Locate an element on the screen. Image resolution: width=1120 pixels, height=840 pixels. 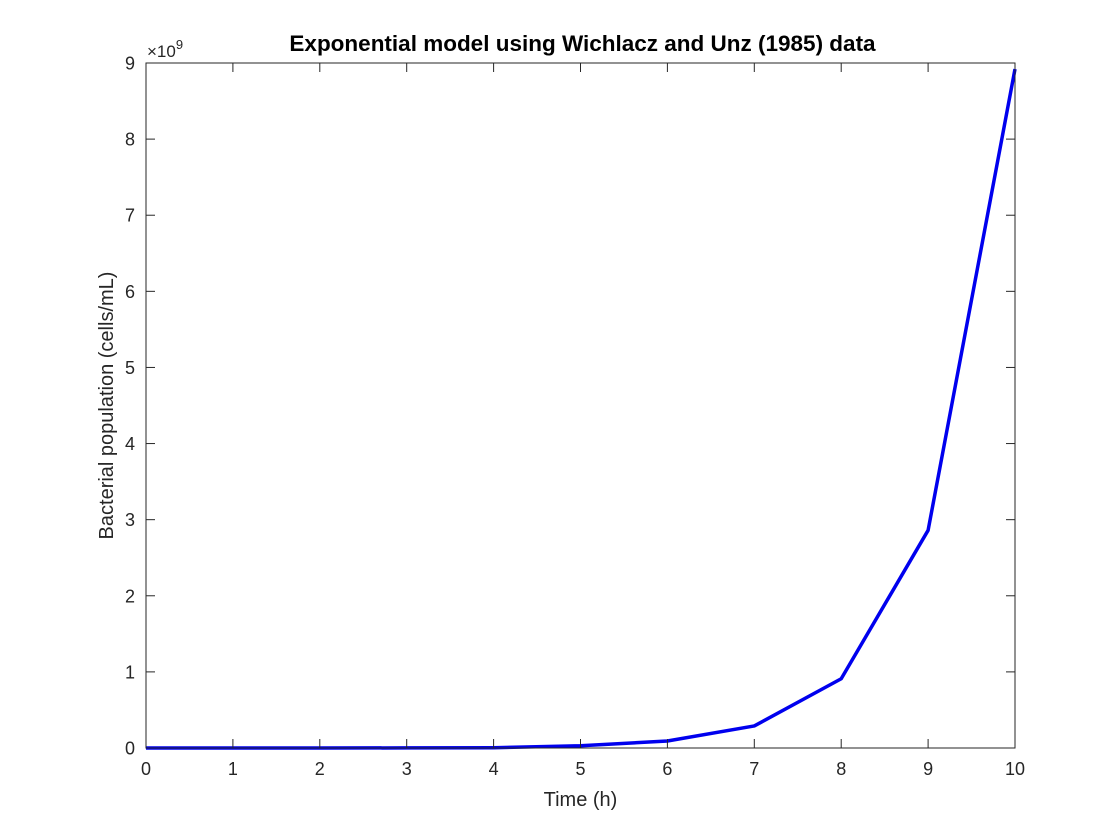
x-tick-label-9: 9 is located at coordinates (928, 769).